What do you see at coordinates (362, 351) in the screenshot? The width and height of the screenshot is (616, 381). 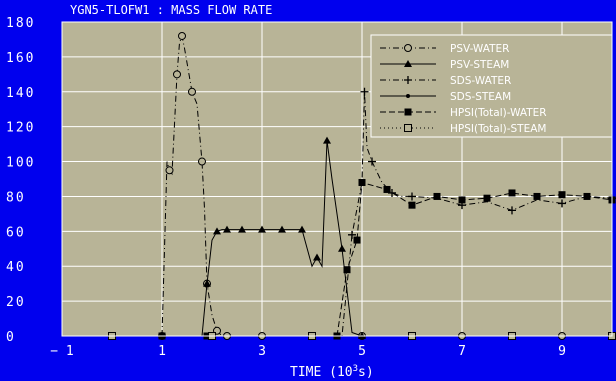 I see `x-tick-label: 5` at bounding box center [362, 351].